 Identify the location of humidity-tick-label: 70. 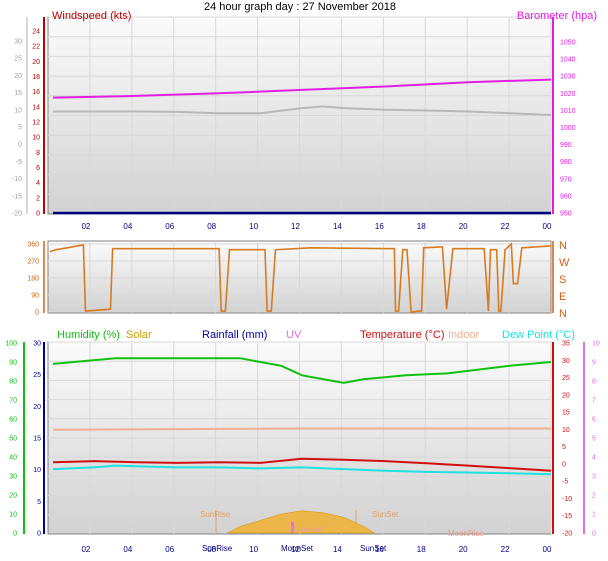
(13, 401).